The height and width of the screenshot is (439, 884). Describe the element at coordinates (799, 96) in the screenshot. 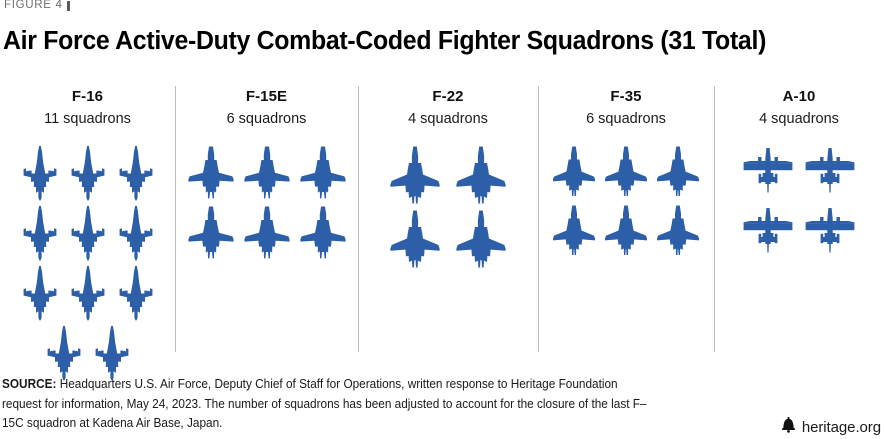

I see `column-header-label: A-10` at that location.